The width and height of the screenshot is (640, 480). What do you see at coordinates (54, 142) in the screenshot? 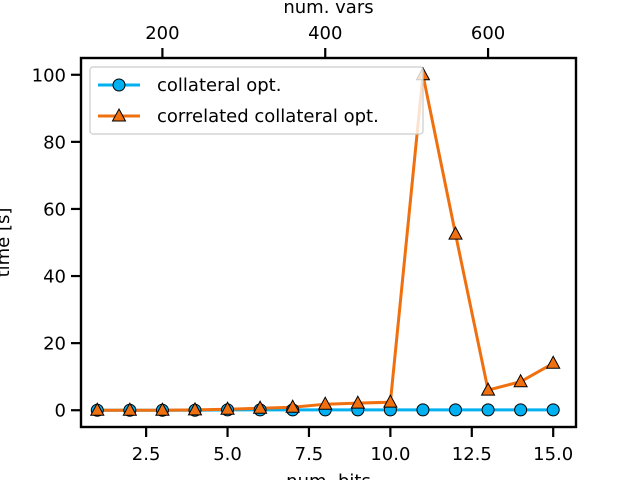
I see `y-tick-label: 80` at bounding box center [54, 142].